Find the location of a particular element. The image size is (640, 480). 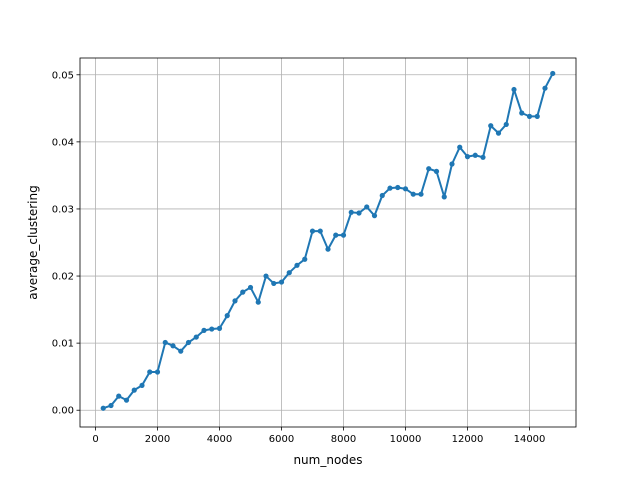

x-tick-label: 10000 is located at coordinates (406, 439).